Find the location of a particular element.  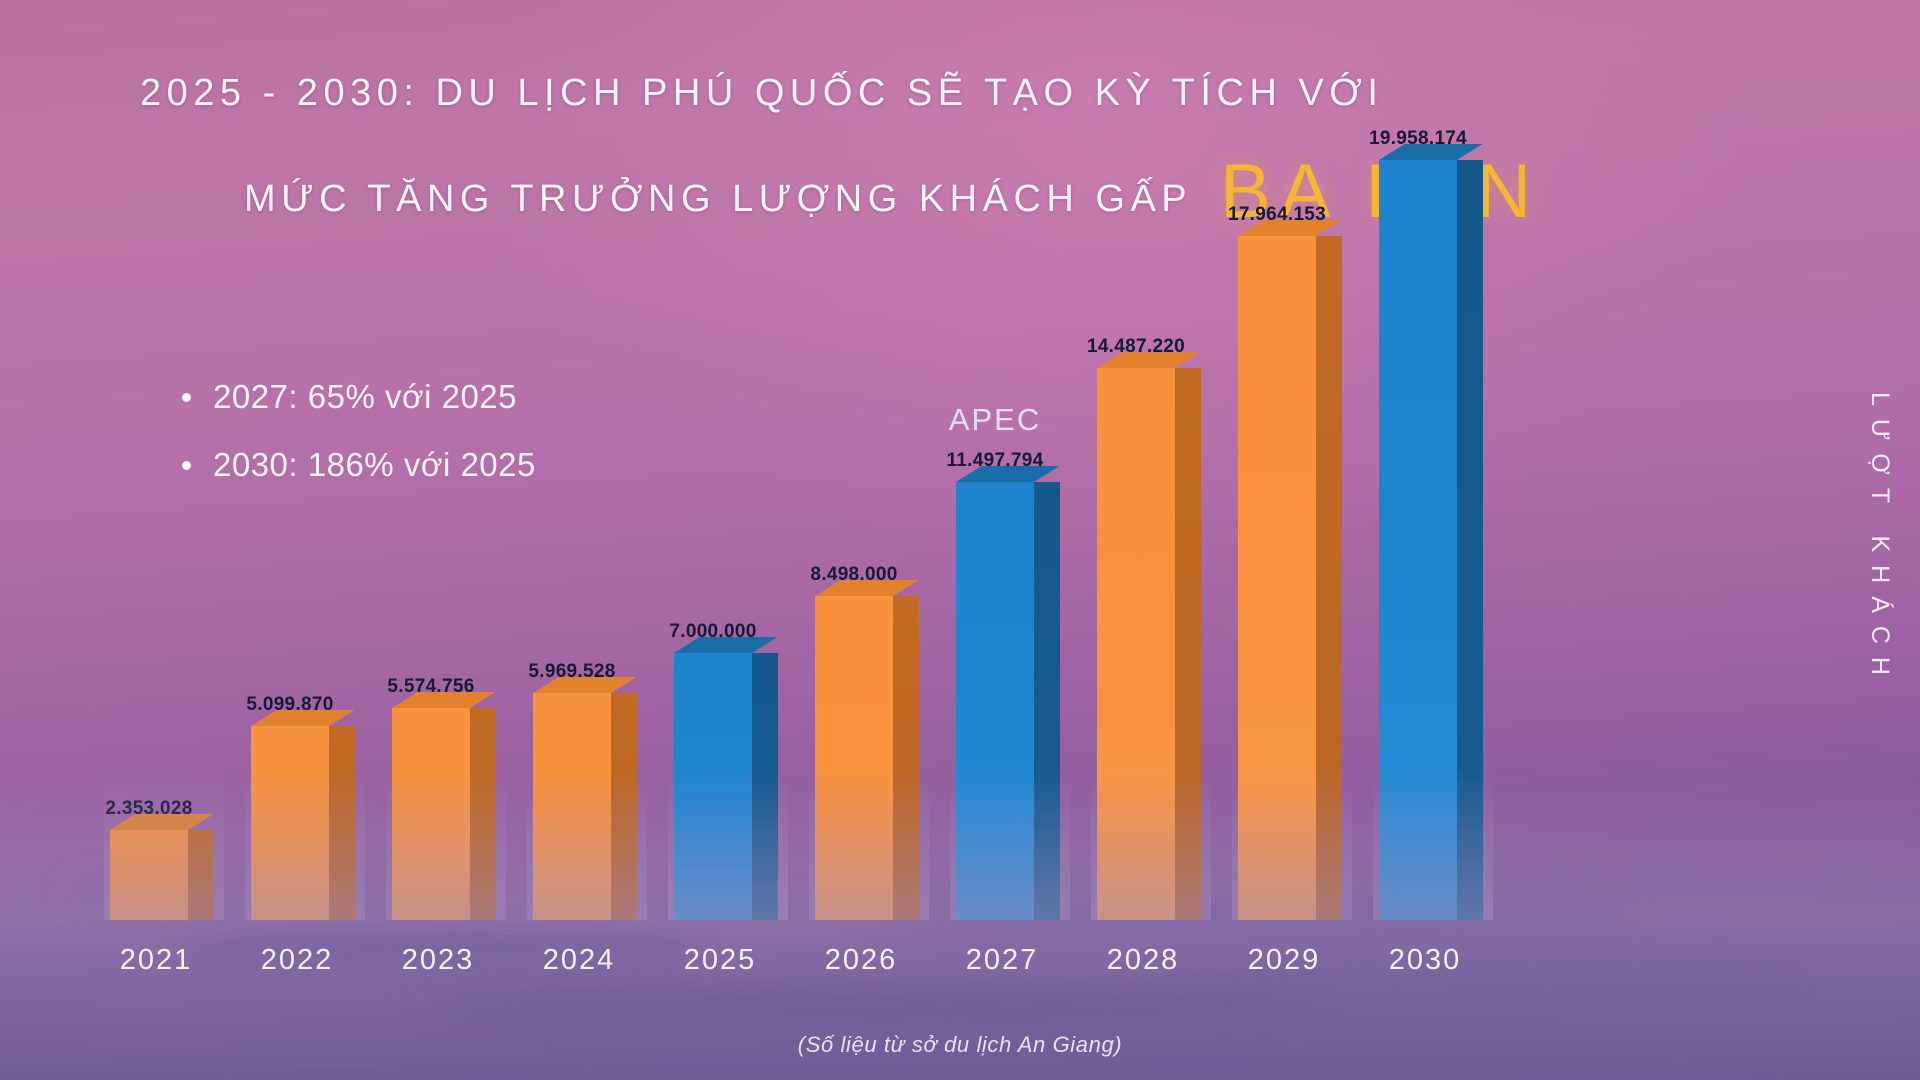

bar-body: 14.487.220 is located at coordinates (1144, 628).